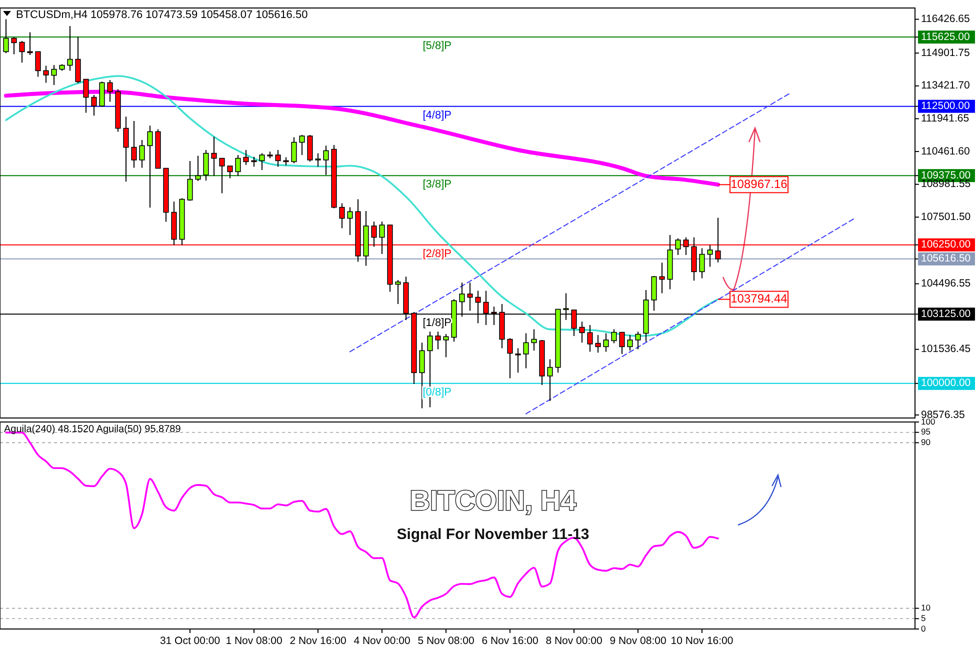 The height and width of the screenshot is (650, 976). Describe the element at coordinates (254, 641) in the screenshot. I see `x-tick-label: 1 Nov 08:00` at that location.